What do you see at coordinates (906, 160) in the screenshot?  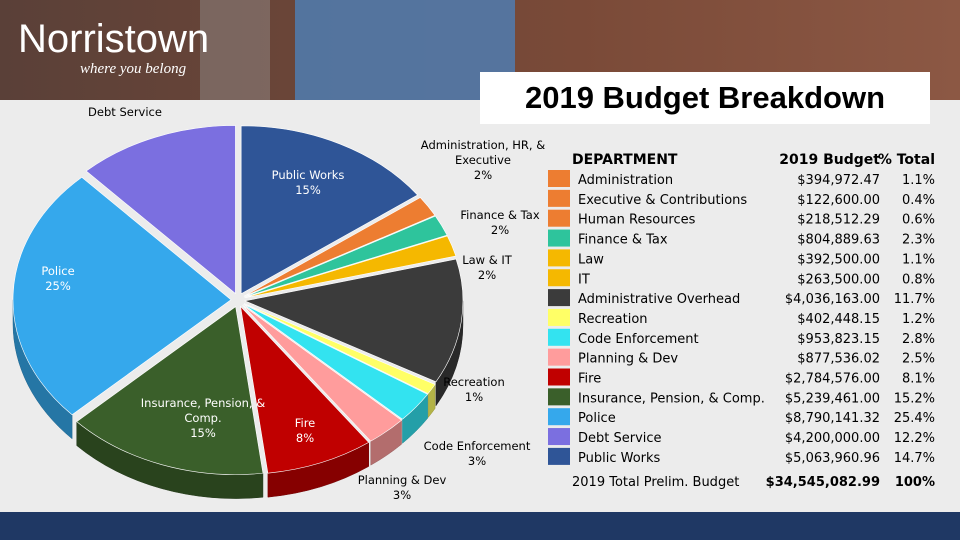 I see `table-header: % Total` at bounding box center [906, 160].